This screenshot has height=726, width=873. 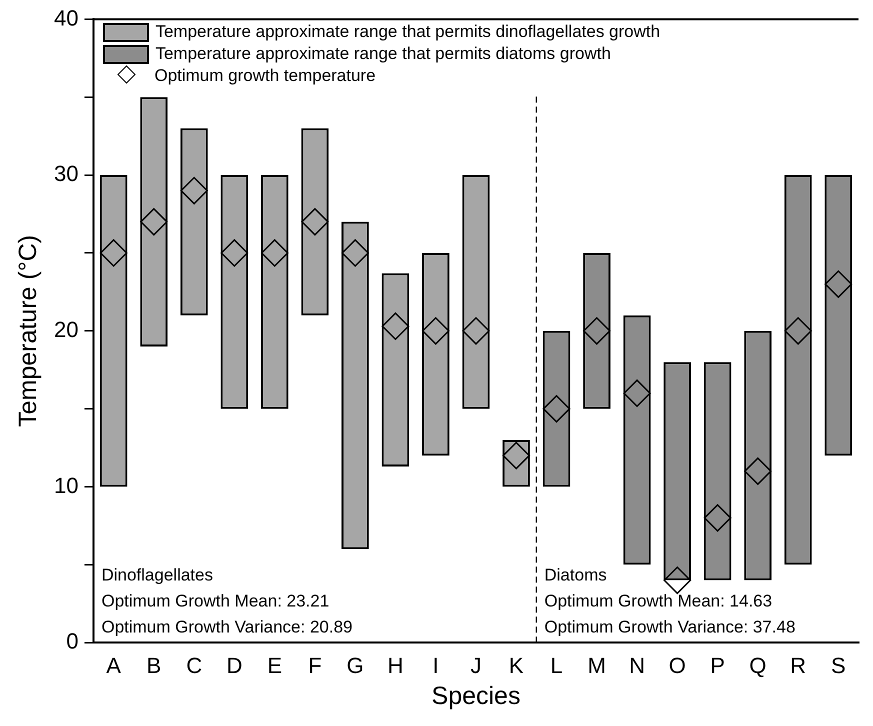 What do you see at coordinates (28, 330) in the screenshot?
I see `y-axis-title: Temperature (°C)` at bounding box center [28, 330].